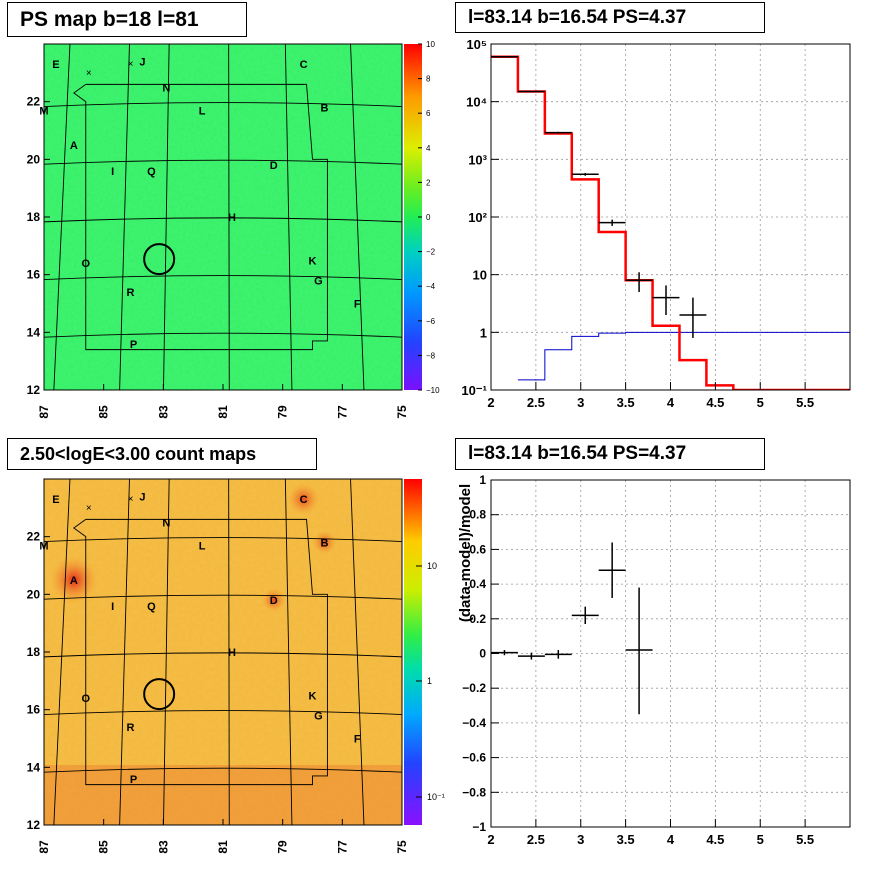 The height and width of the screenshot is (872, 896). I want to click on x-tick-label: 83, so click(163, 412).